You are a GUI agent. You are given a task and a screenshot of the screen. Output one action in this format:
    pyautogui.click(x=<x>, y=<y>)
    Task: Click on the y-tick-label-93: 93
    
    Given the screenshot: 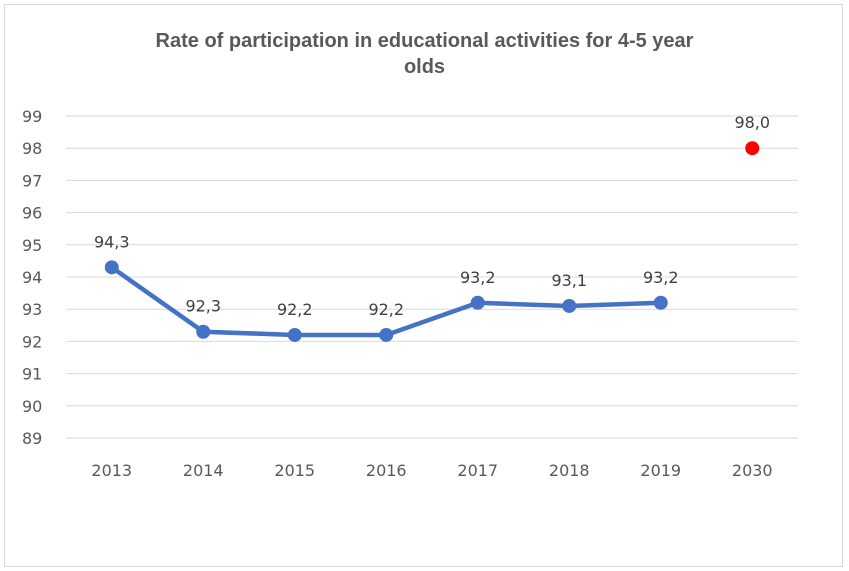 What is the action you would take?
    pyautogui.click(x=32, y=309)
    